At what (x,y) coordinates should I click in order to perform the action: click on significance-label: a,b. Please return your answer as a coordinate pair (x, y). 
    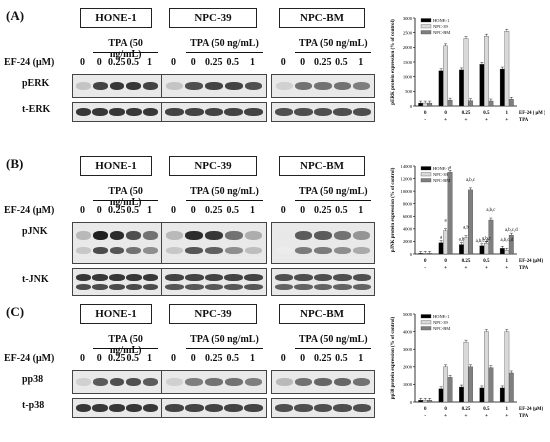
    Looking at the image, I should click on (462, 240).